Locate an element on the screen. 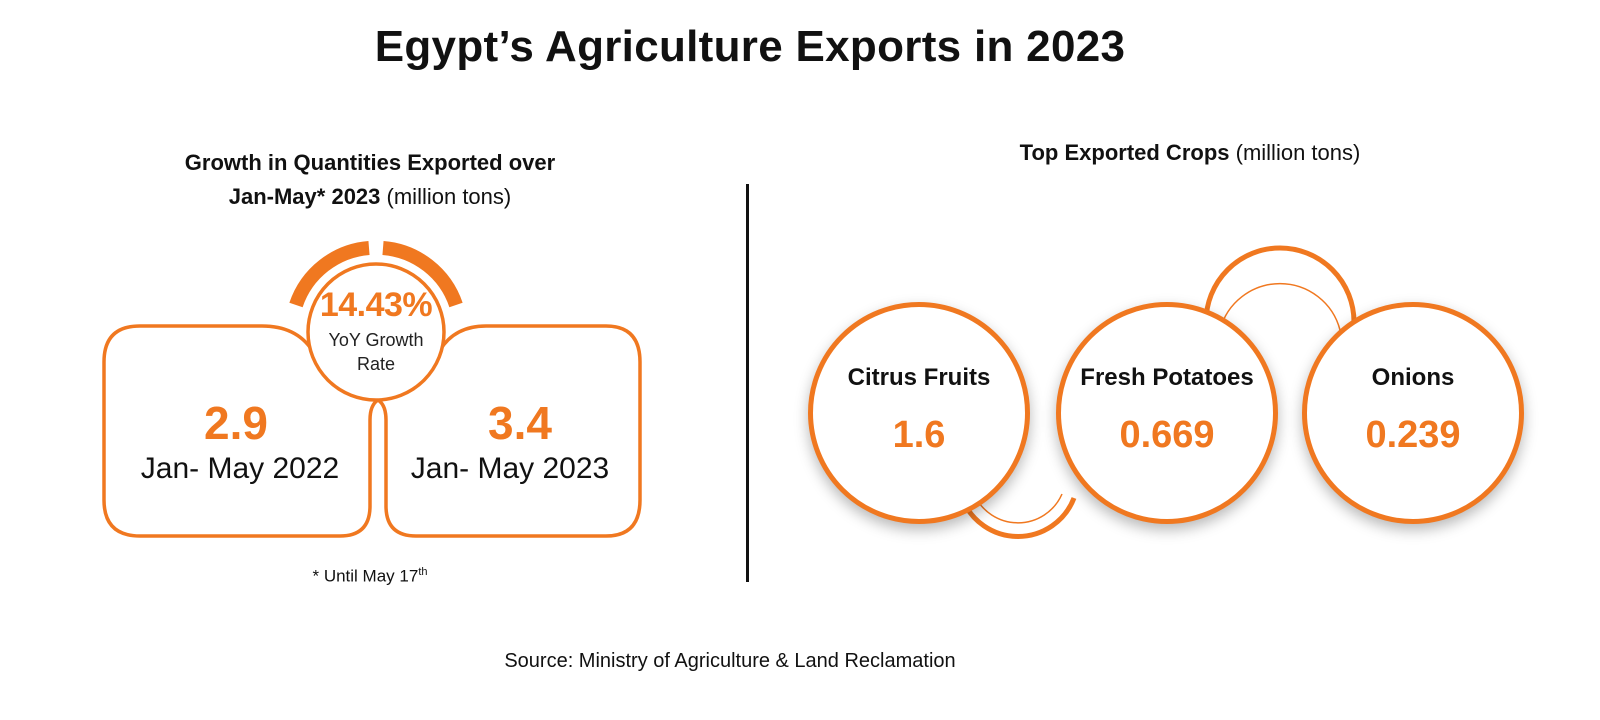 This screenshot has height=720, width=1600. crop-value-onions: 0.239 is located at coordinates (1413, 434).